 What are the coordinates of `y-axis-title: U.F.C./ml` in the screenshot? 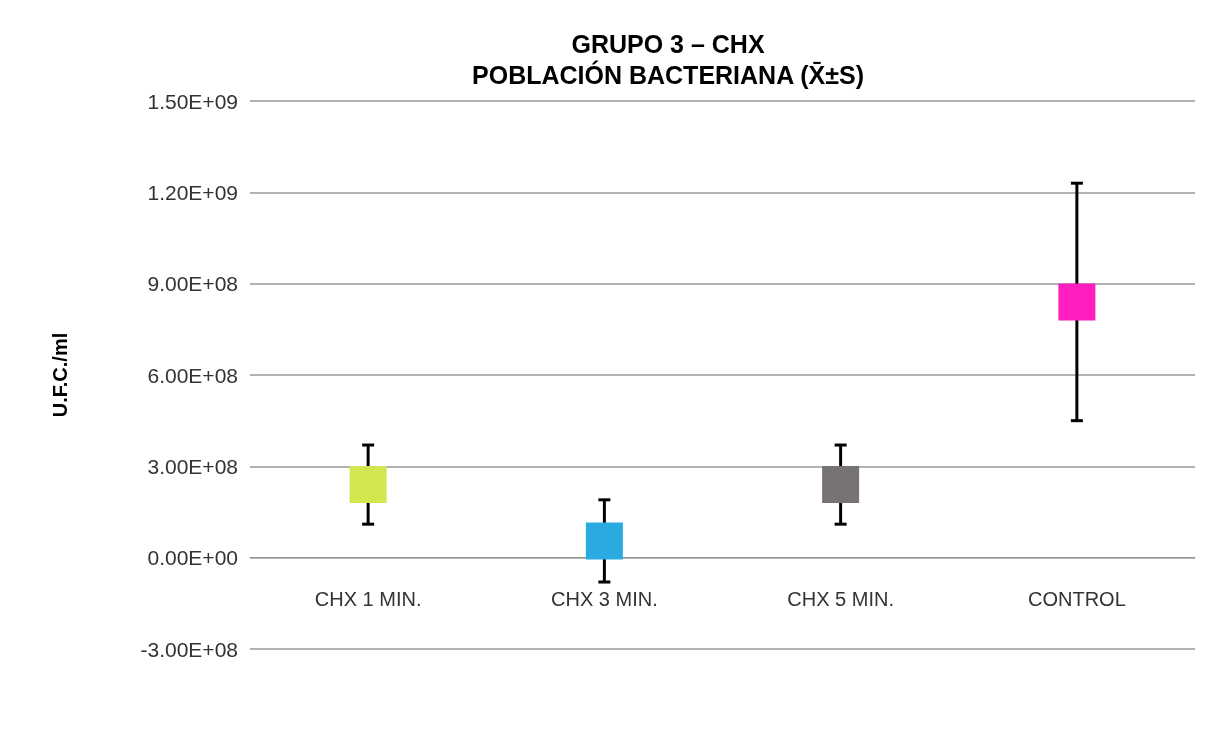 It's located at (60, 375).